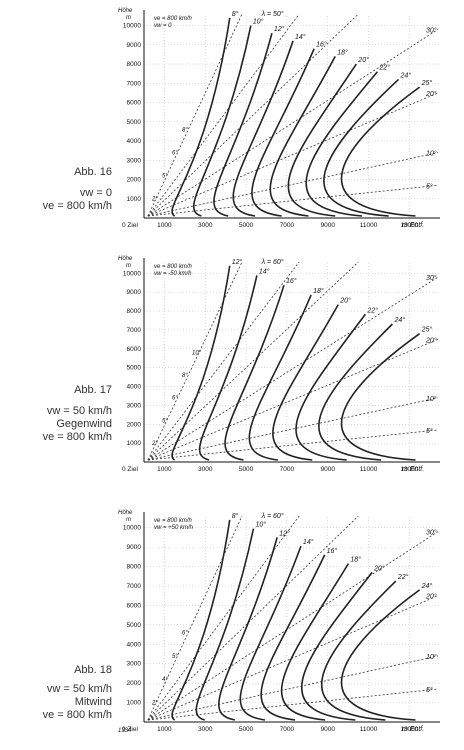 Image resolution: width=464 pixels, height=750 pixels. What do you see at coordinates (93, 702) in the screenshot?
I see `caption-line: Mitwind` at bounding box center [93, 702].